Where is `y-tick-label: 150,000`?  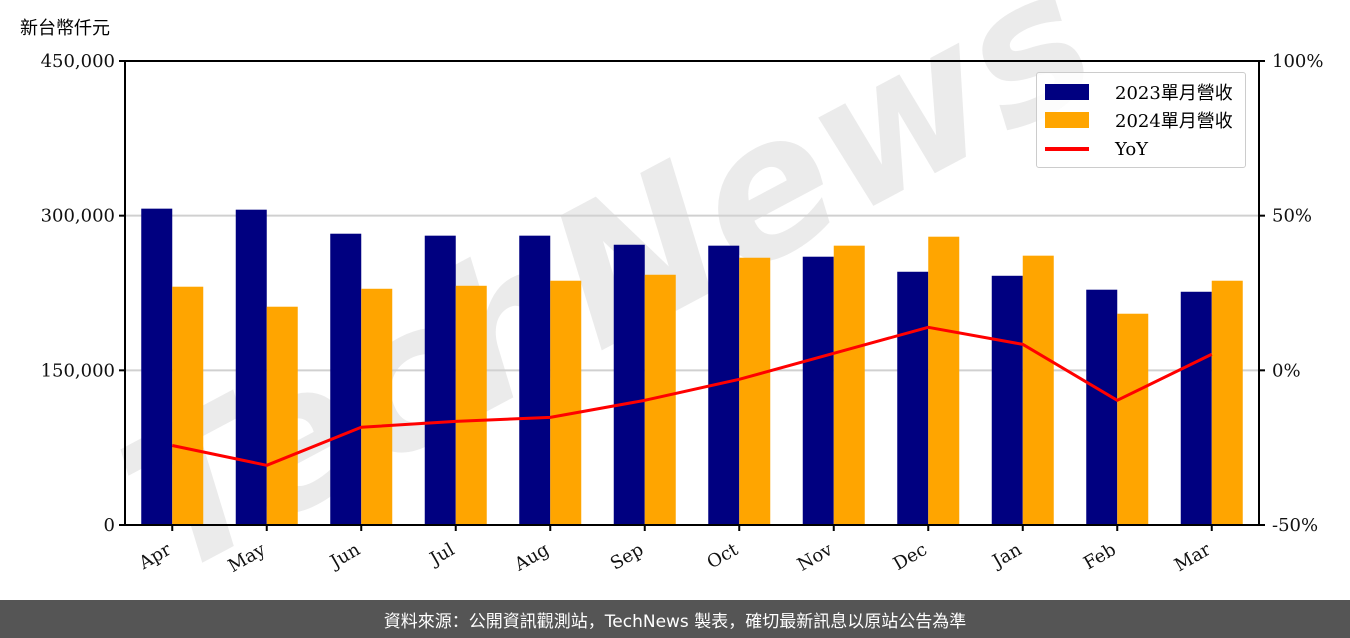 y-tick-label: 150,000 is located at coordinates (78, 370).